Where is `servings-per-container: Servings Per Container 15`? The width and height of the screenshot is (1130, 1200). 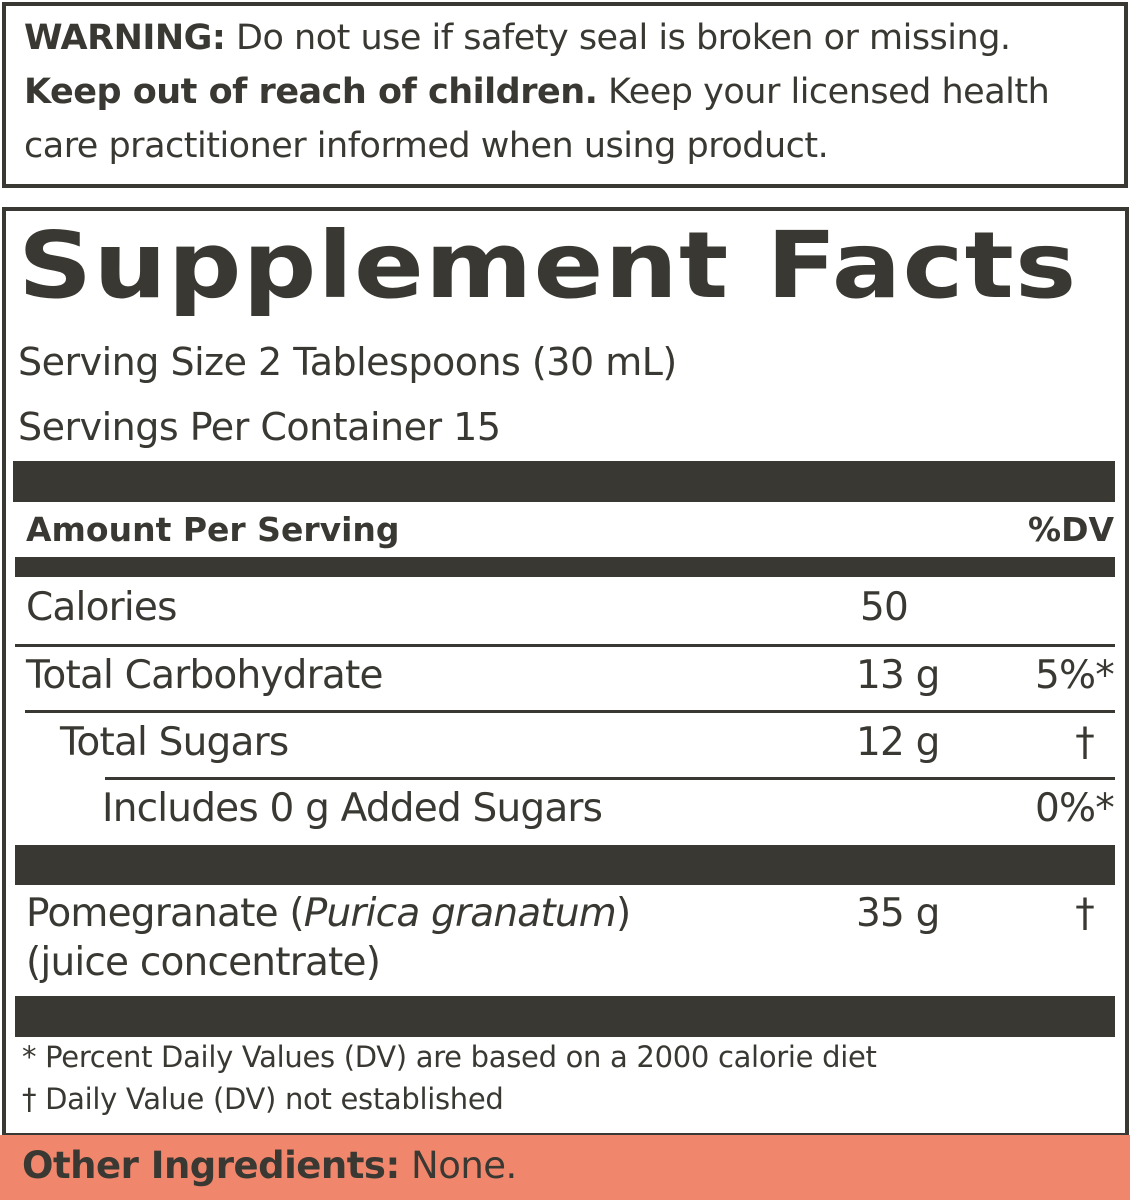 servings-per-container: Servings Per Container 15 is located at coordinates (259, 427).